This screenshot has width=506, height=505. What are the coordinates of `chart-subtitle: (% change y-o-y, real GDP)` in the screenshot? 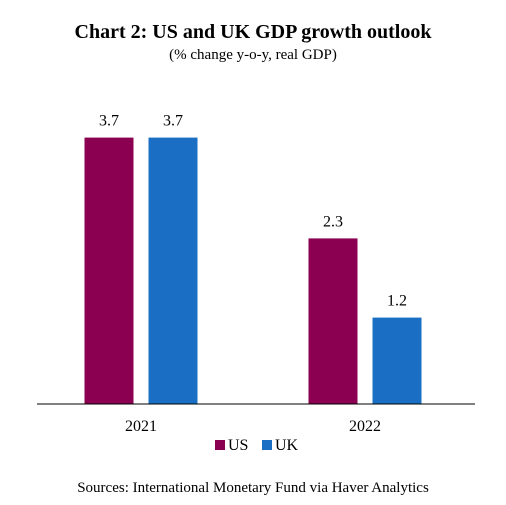 It's located at (253, 55).